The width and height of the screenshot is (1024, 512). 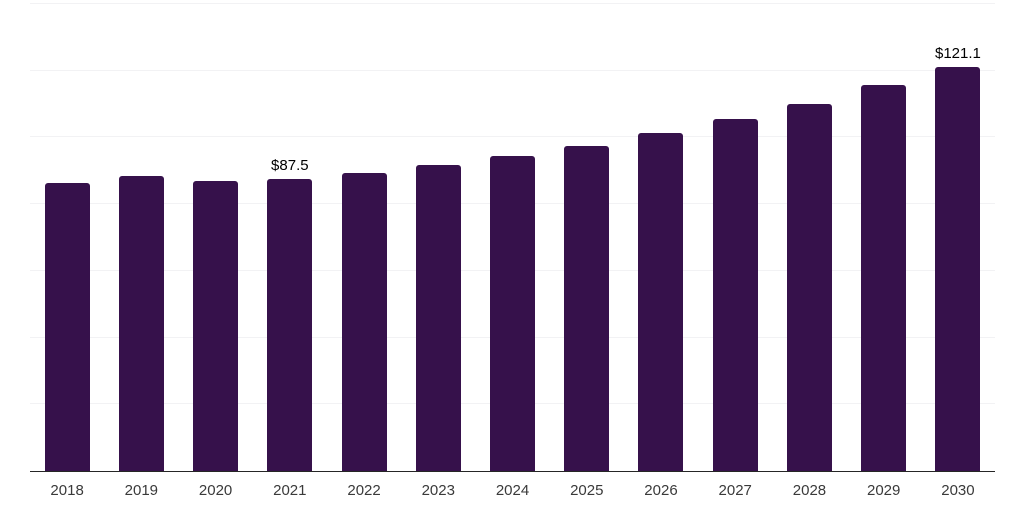 I want to click on x-tick-label-2026: 2026, so click(x=661, y=490).